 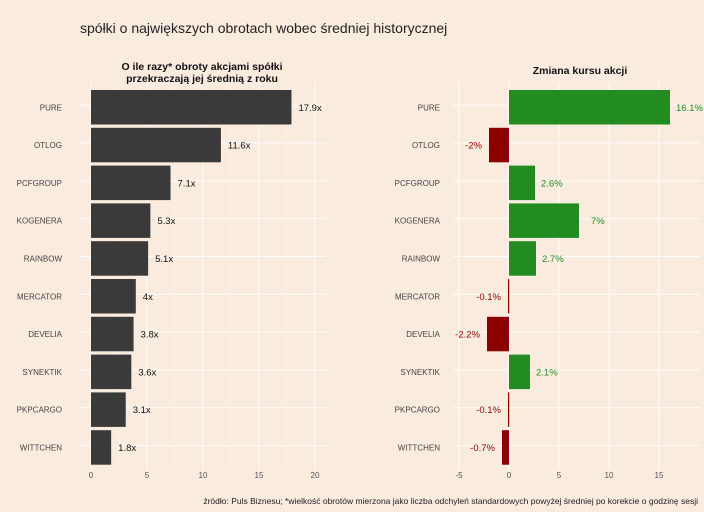 What do you see at coordinates (309, 108) in the screenshot?
I see `value-label: 17.9x` at bounding box center [309, 108].